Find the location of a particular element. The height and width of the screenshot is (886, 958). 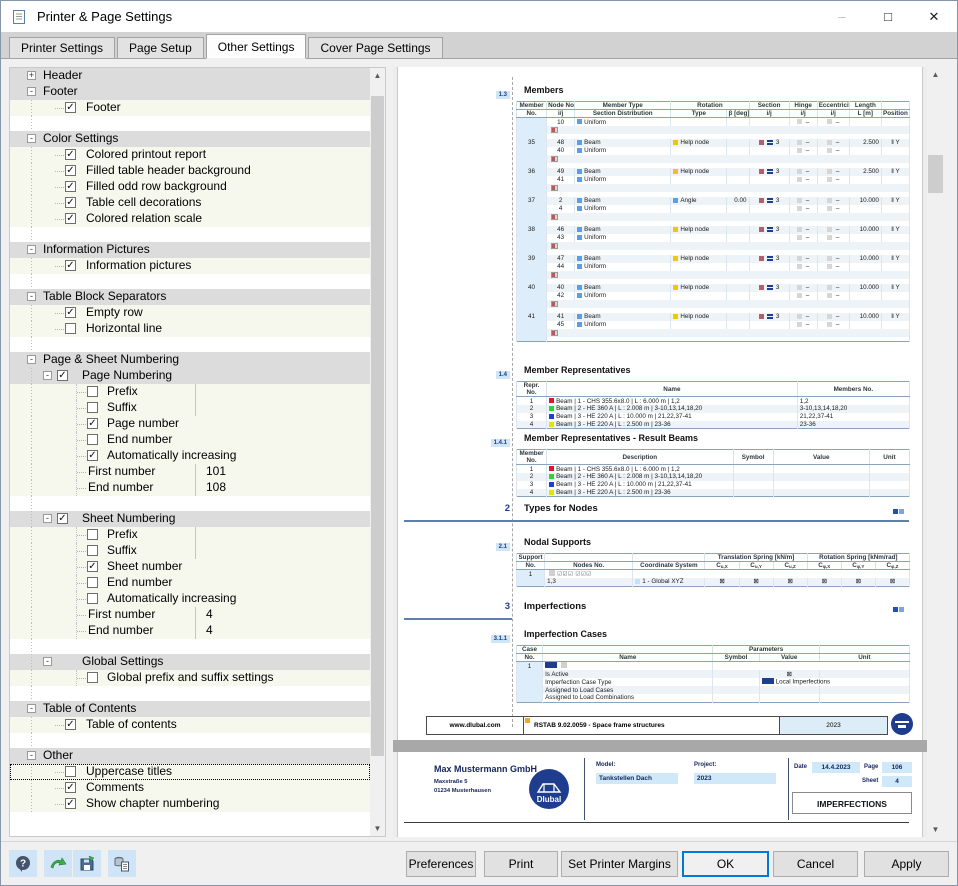

help-icon: ? is located at coordinates (23, 863).